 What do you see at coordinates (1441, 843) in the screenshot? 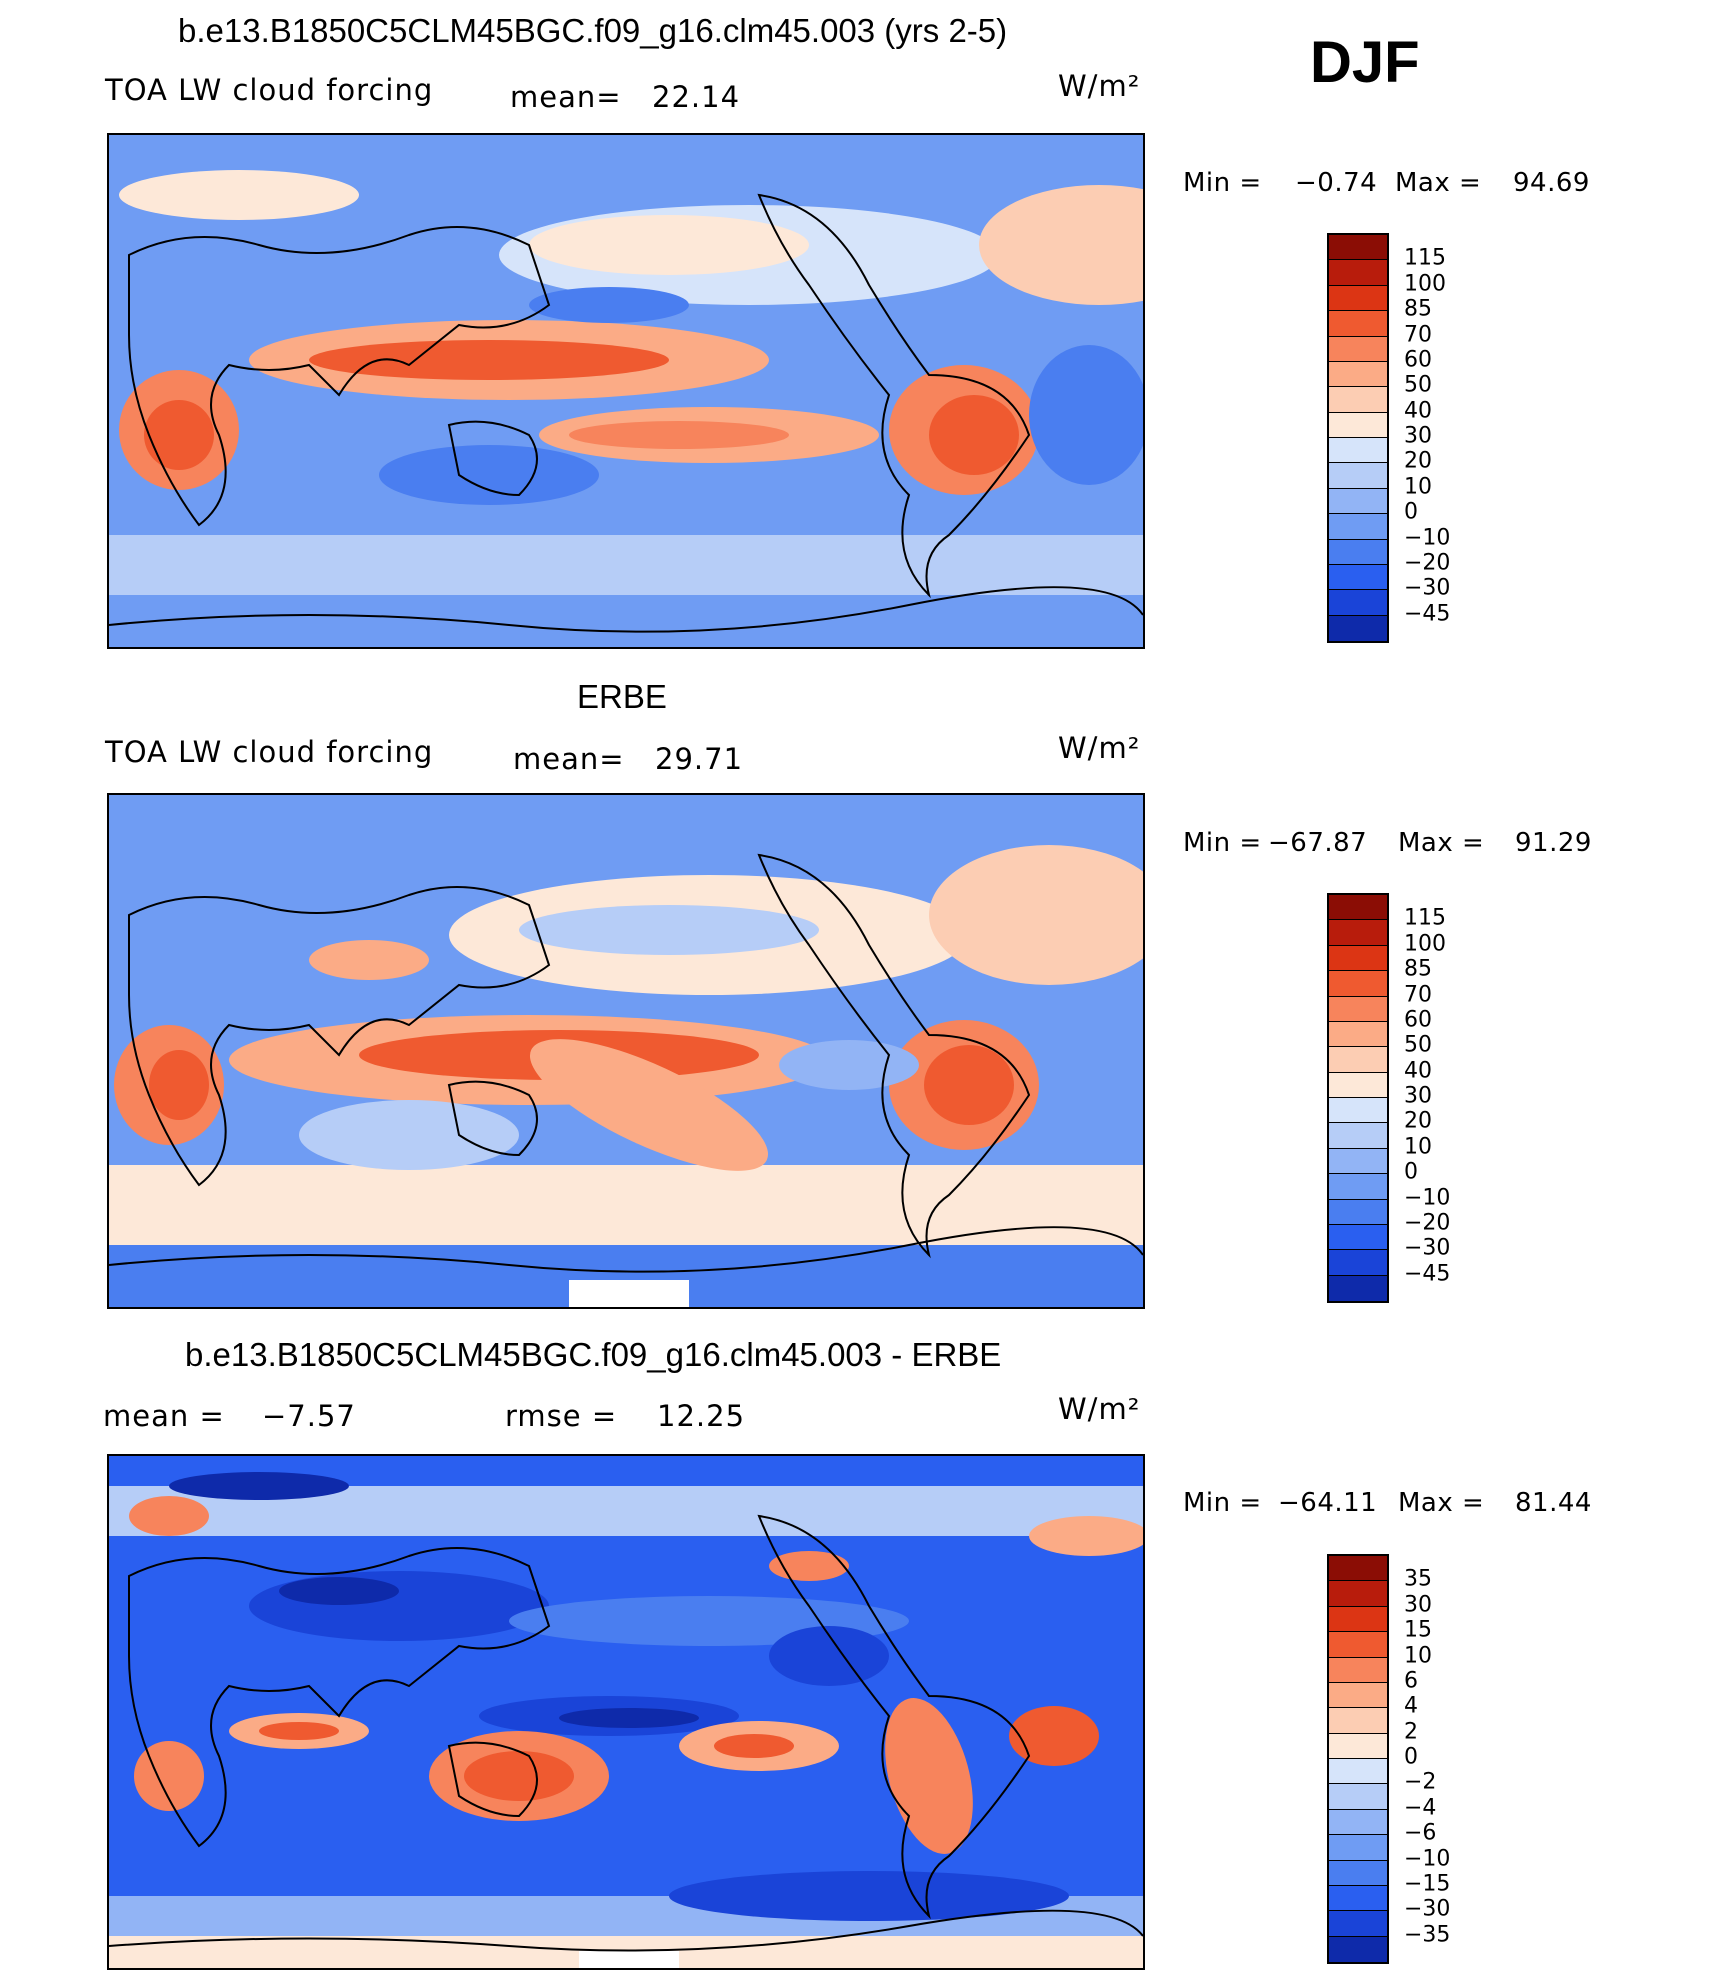
I see `panel-2-max-label: Max =` at bounding box center [1441, 843].